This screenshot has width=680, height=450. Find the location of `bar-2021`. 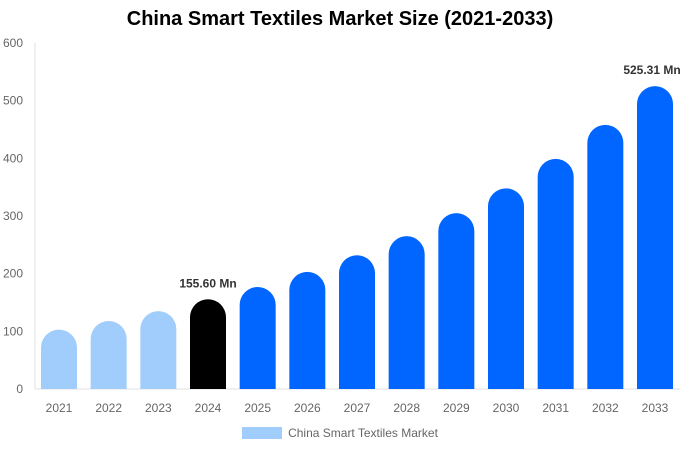

bar-2021 is located at coordinates (59, 359).